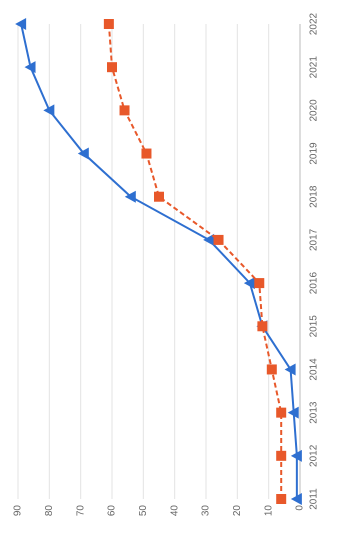  Describe the element at coordinates (314, 412) in the screenshot. I see `x-tick-label: 2013` at that location.